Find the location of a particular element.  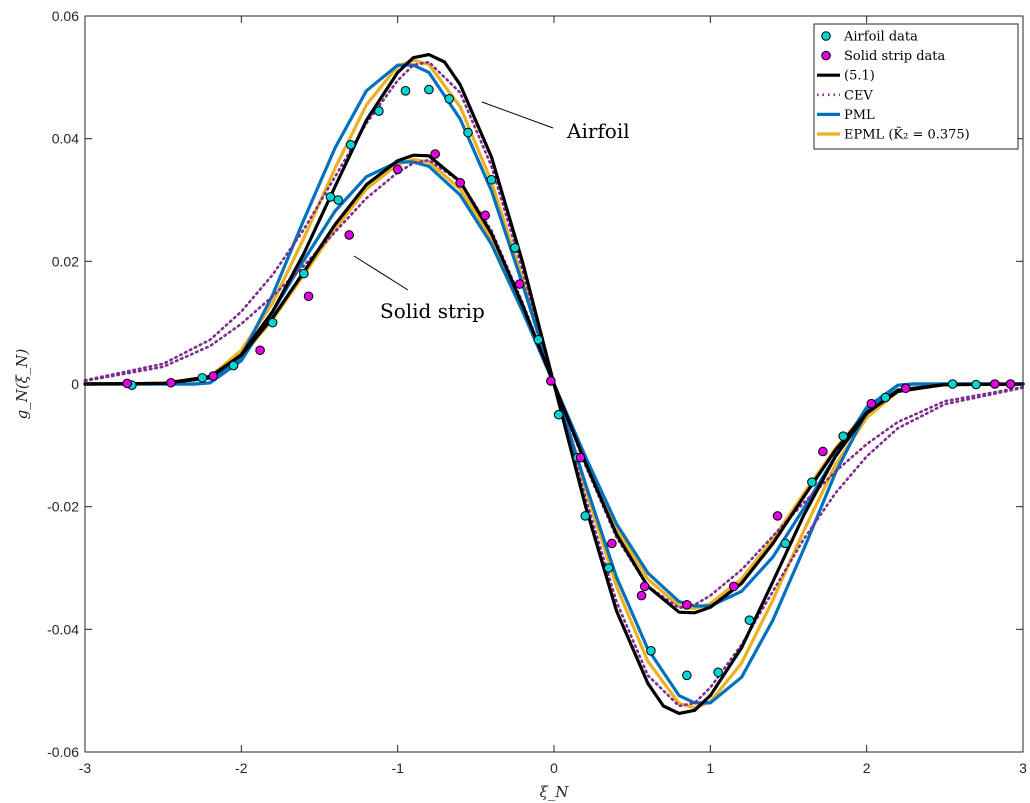

x-tick-label: 1 is located at coordinates (710, 768).